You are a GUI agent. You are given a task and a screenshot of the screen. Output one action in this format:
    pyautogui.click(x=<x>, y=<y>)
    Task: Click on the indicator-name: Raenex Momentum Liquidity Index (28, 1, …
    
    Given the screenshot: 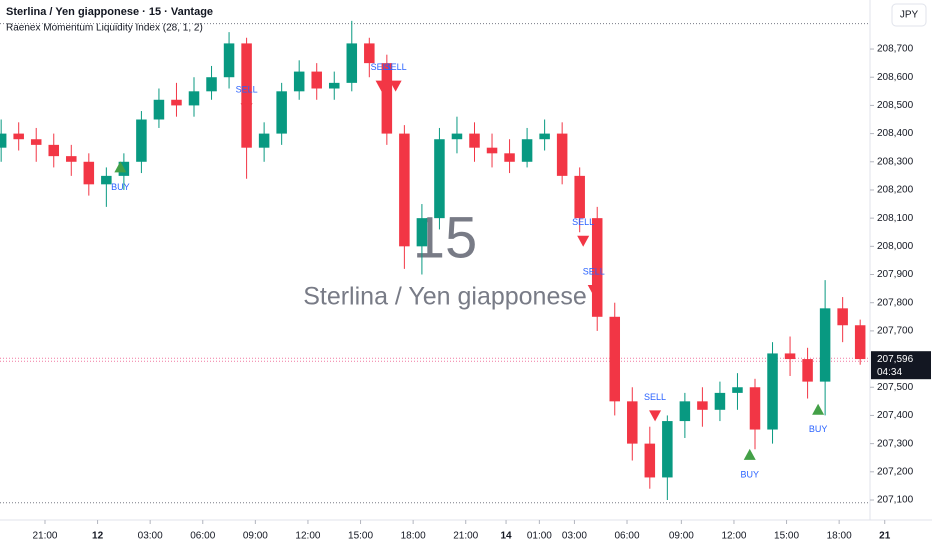 What is the action you would take?
    pyautogui.click(x=104, y=28)
    